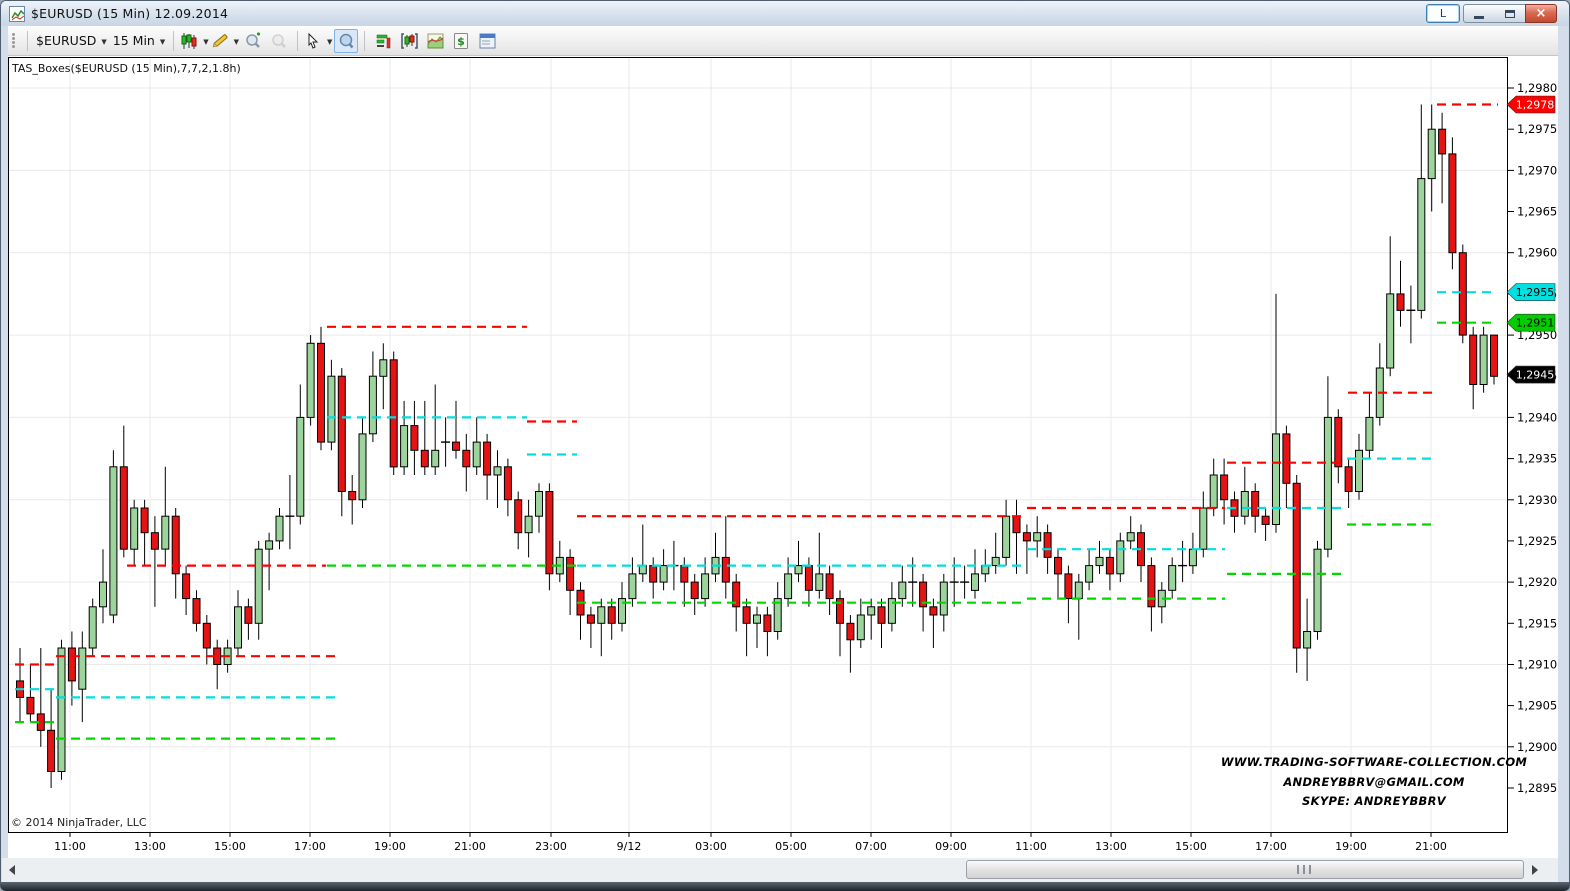 Image resolution: width=1570 pixels, height=891 pixels. Describe the element at coordinates (14, 40) in the screenshot. I see `toolbar-grip` at that location.